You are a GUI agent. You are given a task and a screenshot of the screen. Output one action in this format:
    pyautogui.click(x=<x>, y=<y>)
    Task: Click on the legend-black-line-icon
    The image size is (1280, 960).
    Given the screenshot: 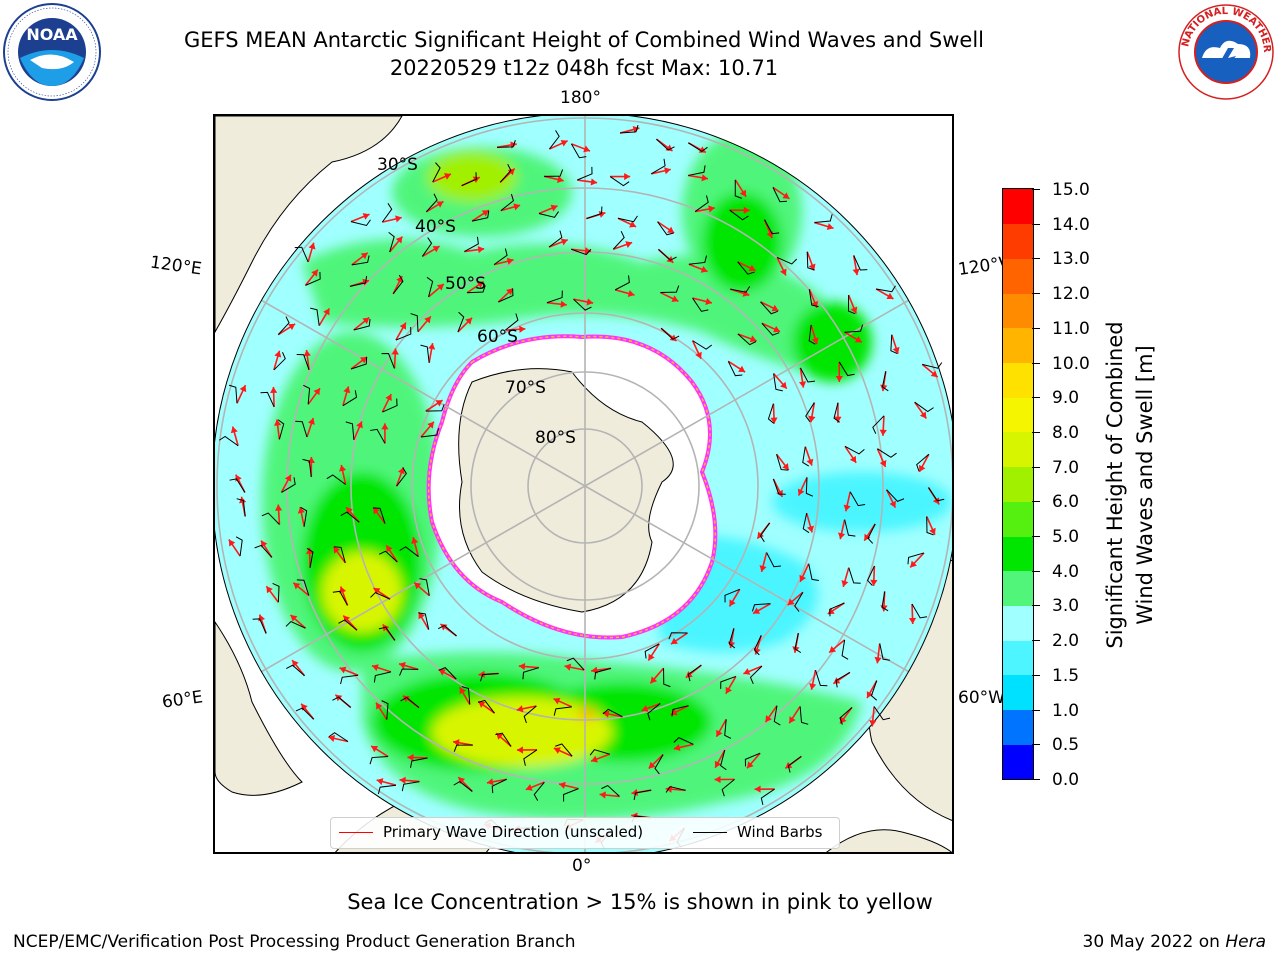 What is the action you would take?
    pyautogui.click(x=710, y=832)
    